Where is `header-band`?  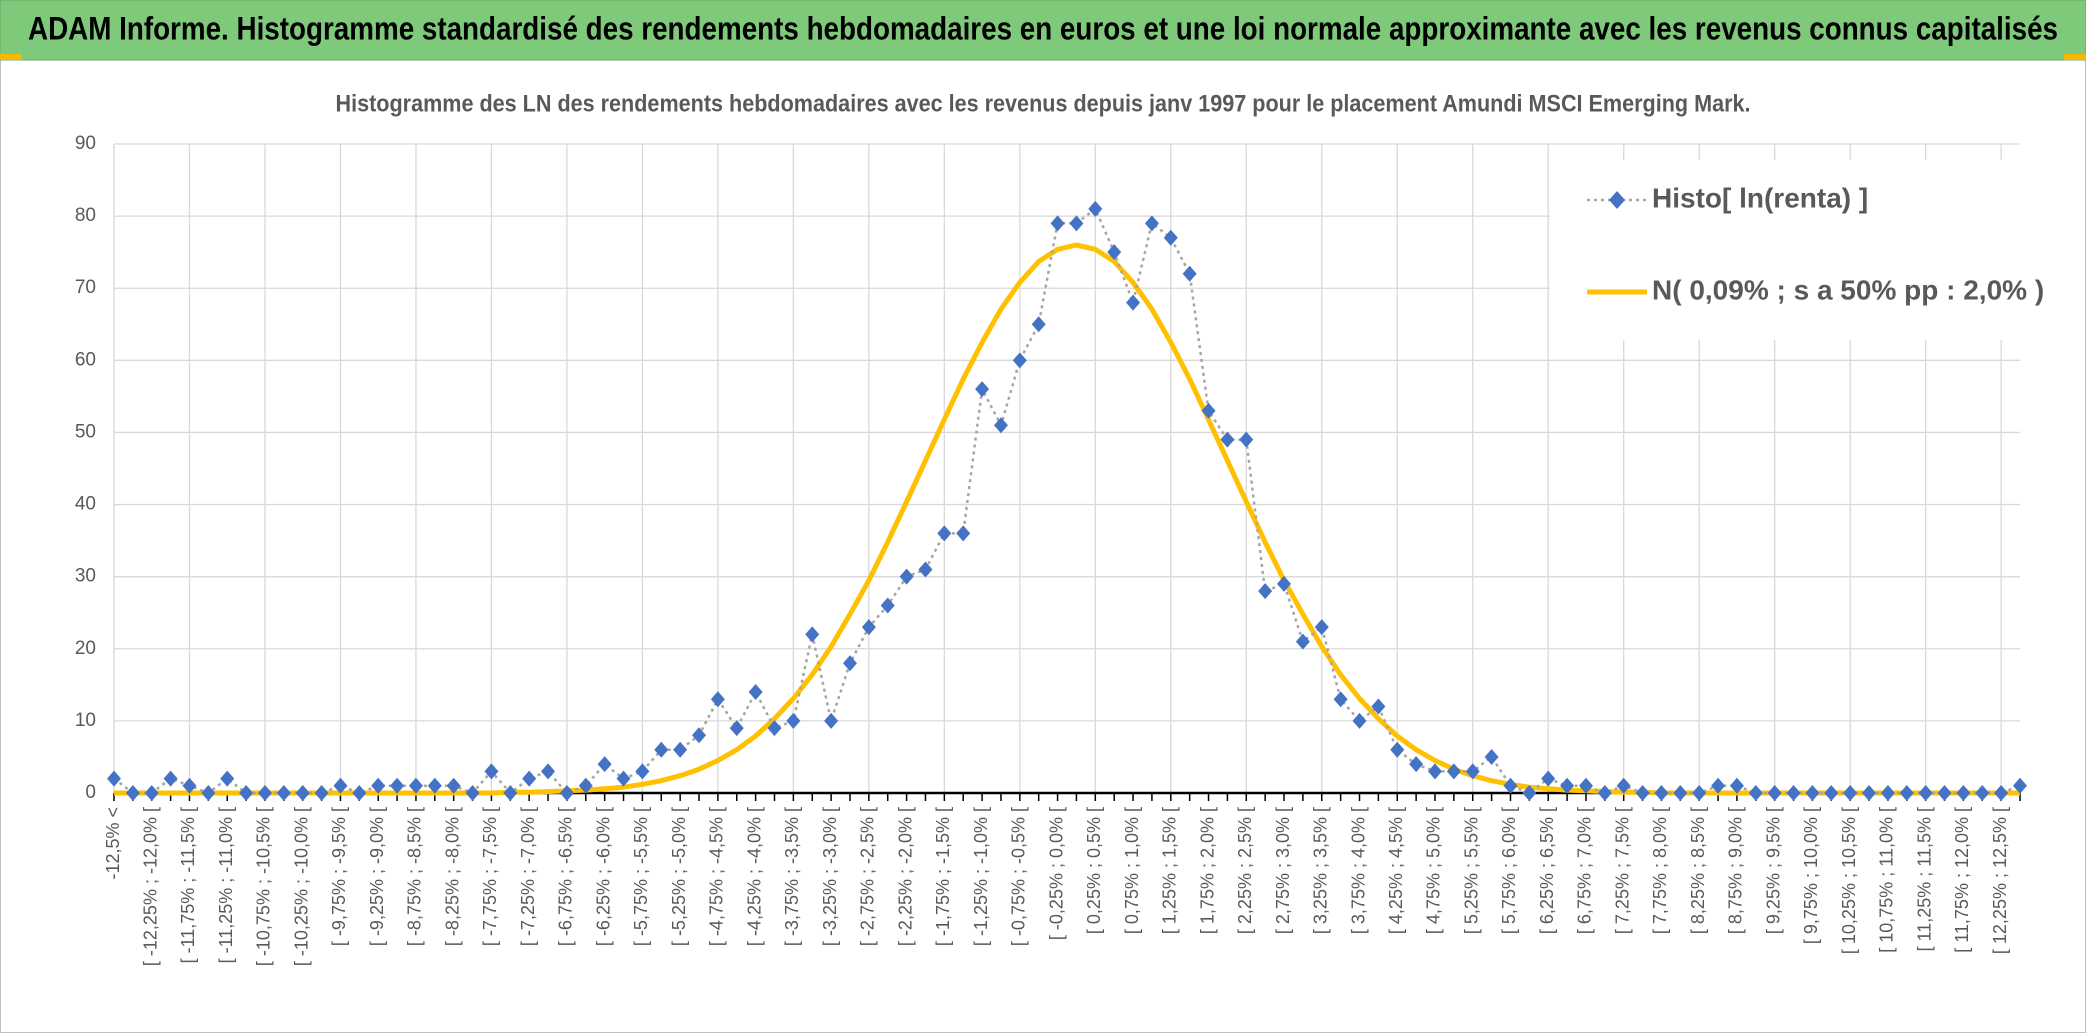
header-band is located at coordinates (1043, 30).